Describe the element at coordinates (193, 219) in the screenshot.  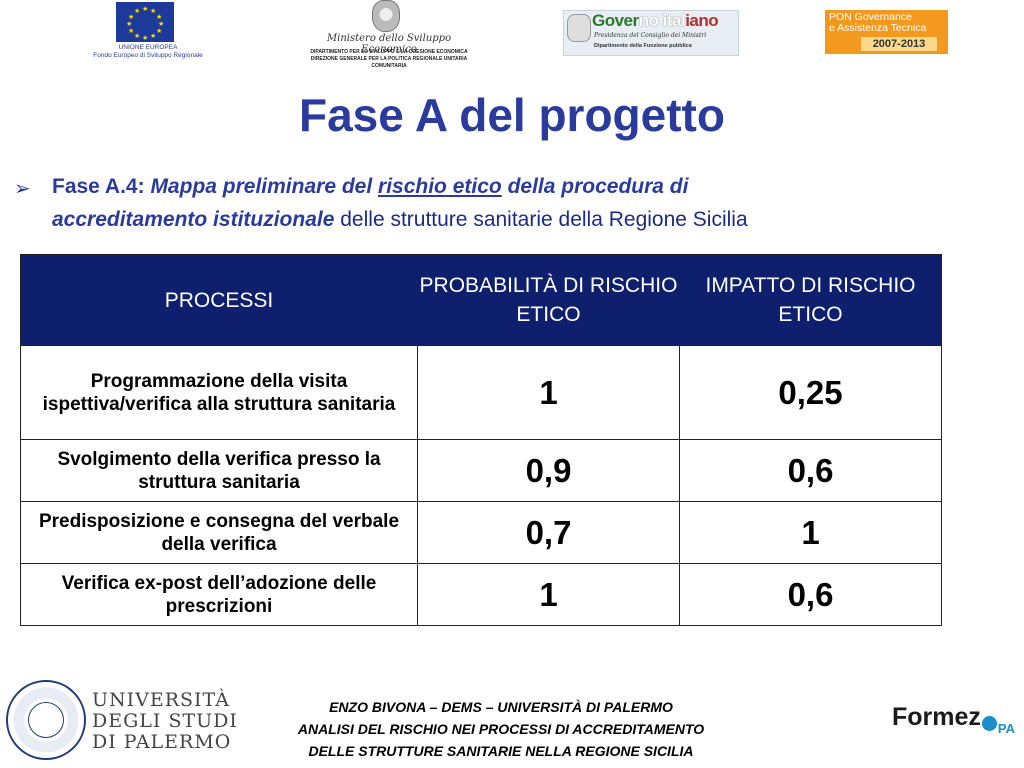
I see `intro-italic3: accreditamento istituzionale` at that location.